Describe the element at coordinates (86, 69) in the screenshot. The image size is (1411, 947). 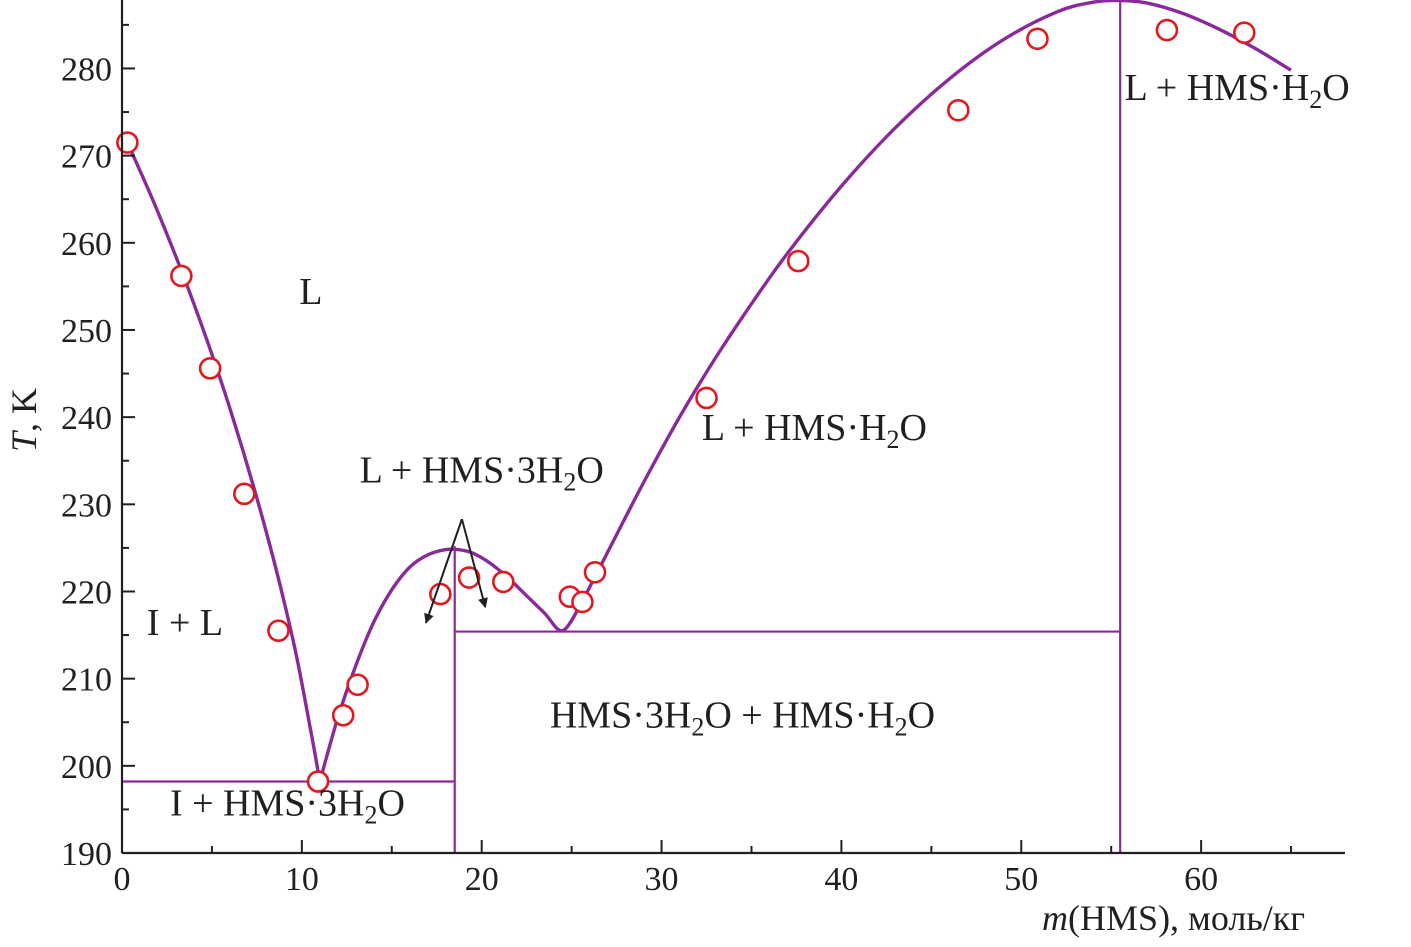
I see `y-tick-label: 280` at that location.